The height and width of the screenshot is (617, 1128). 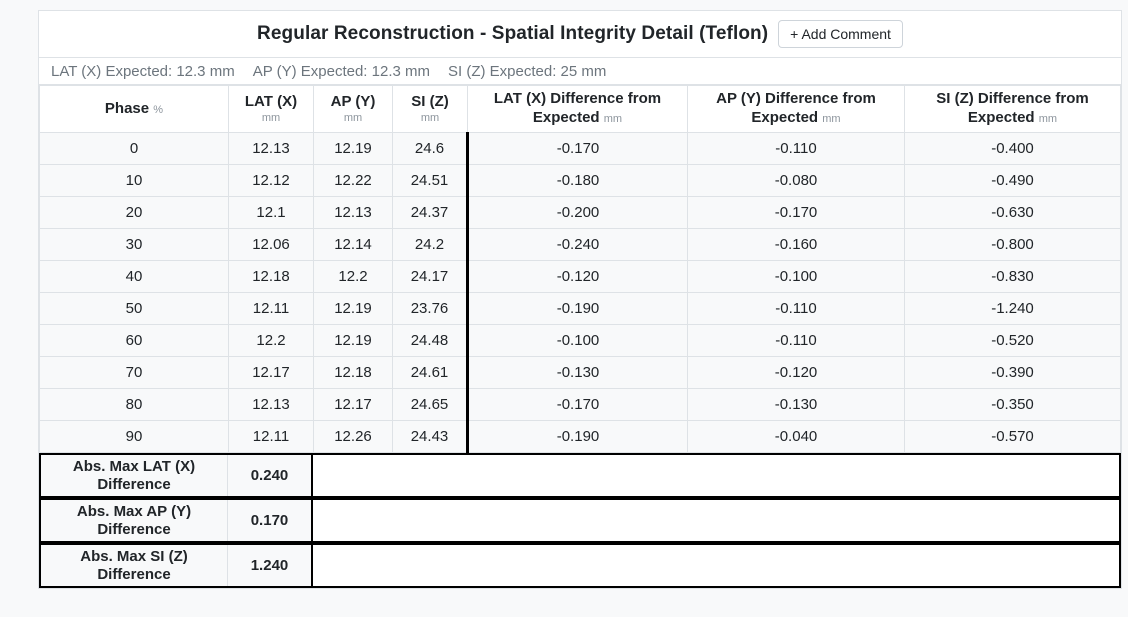 I want to click on table-row: 80 12.13 12.17 24.65 -0.170 -0.130 -0.350, so click(x=580, y=404).